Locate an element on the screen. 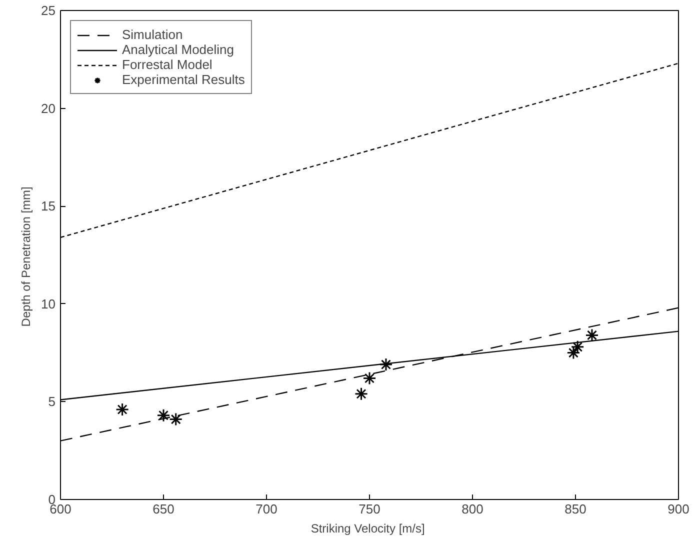 The image size is (693, 538). x-tick-label: 800 is located at coordinates (473, 509).